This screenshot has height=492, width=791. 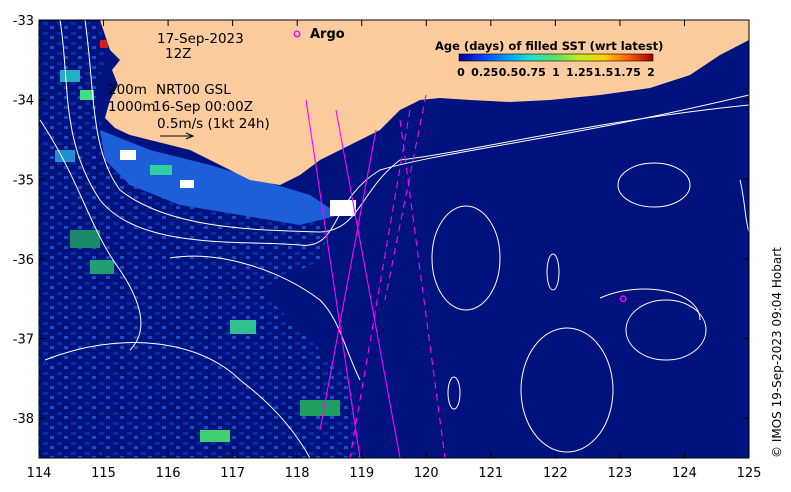 I want to click on colorbar-tick-label: 0, so click(x=461, y=72).